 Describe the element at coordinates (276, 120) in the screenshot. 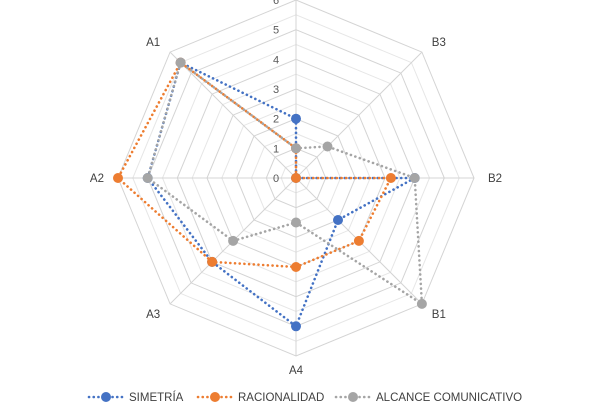

I see `tick-label: 2` at that location.